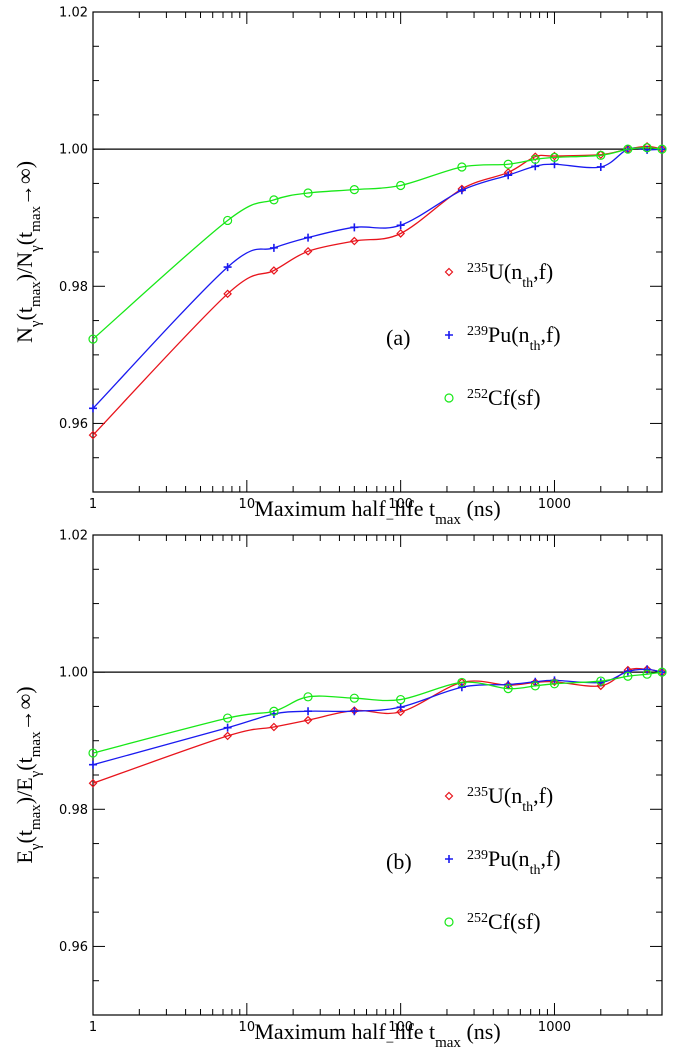 The height and width of the screenshot is (1050, 685). I want to click on label-part: E, so click(24, 856).